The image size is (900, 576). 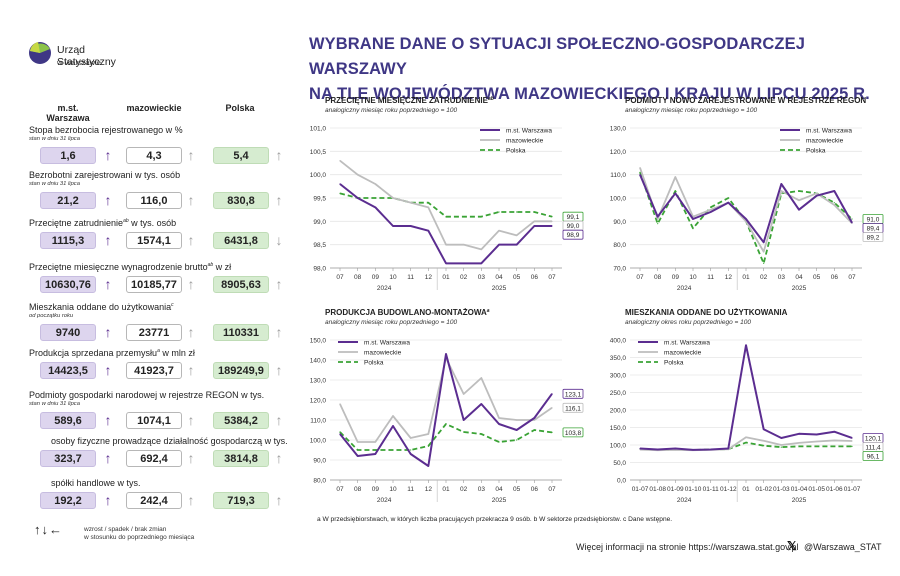 What do you see at coordinates (618, 376) in the screenshot?
I see `y-tick-label: 300,0` at bounding box center [618, 376].